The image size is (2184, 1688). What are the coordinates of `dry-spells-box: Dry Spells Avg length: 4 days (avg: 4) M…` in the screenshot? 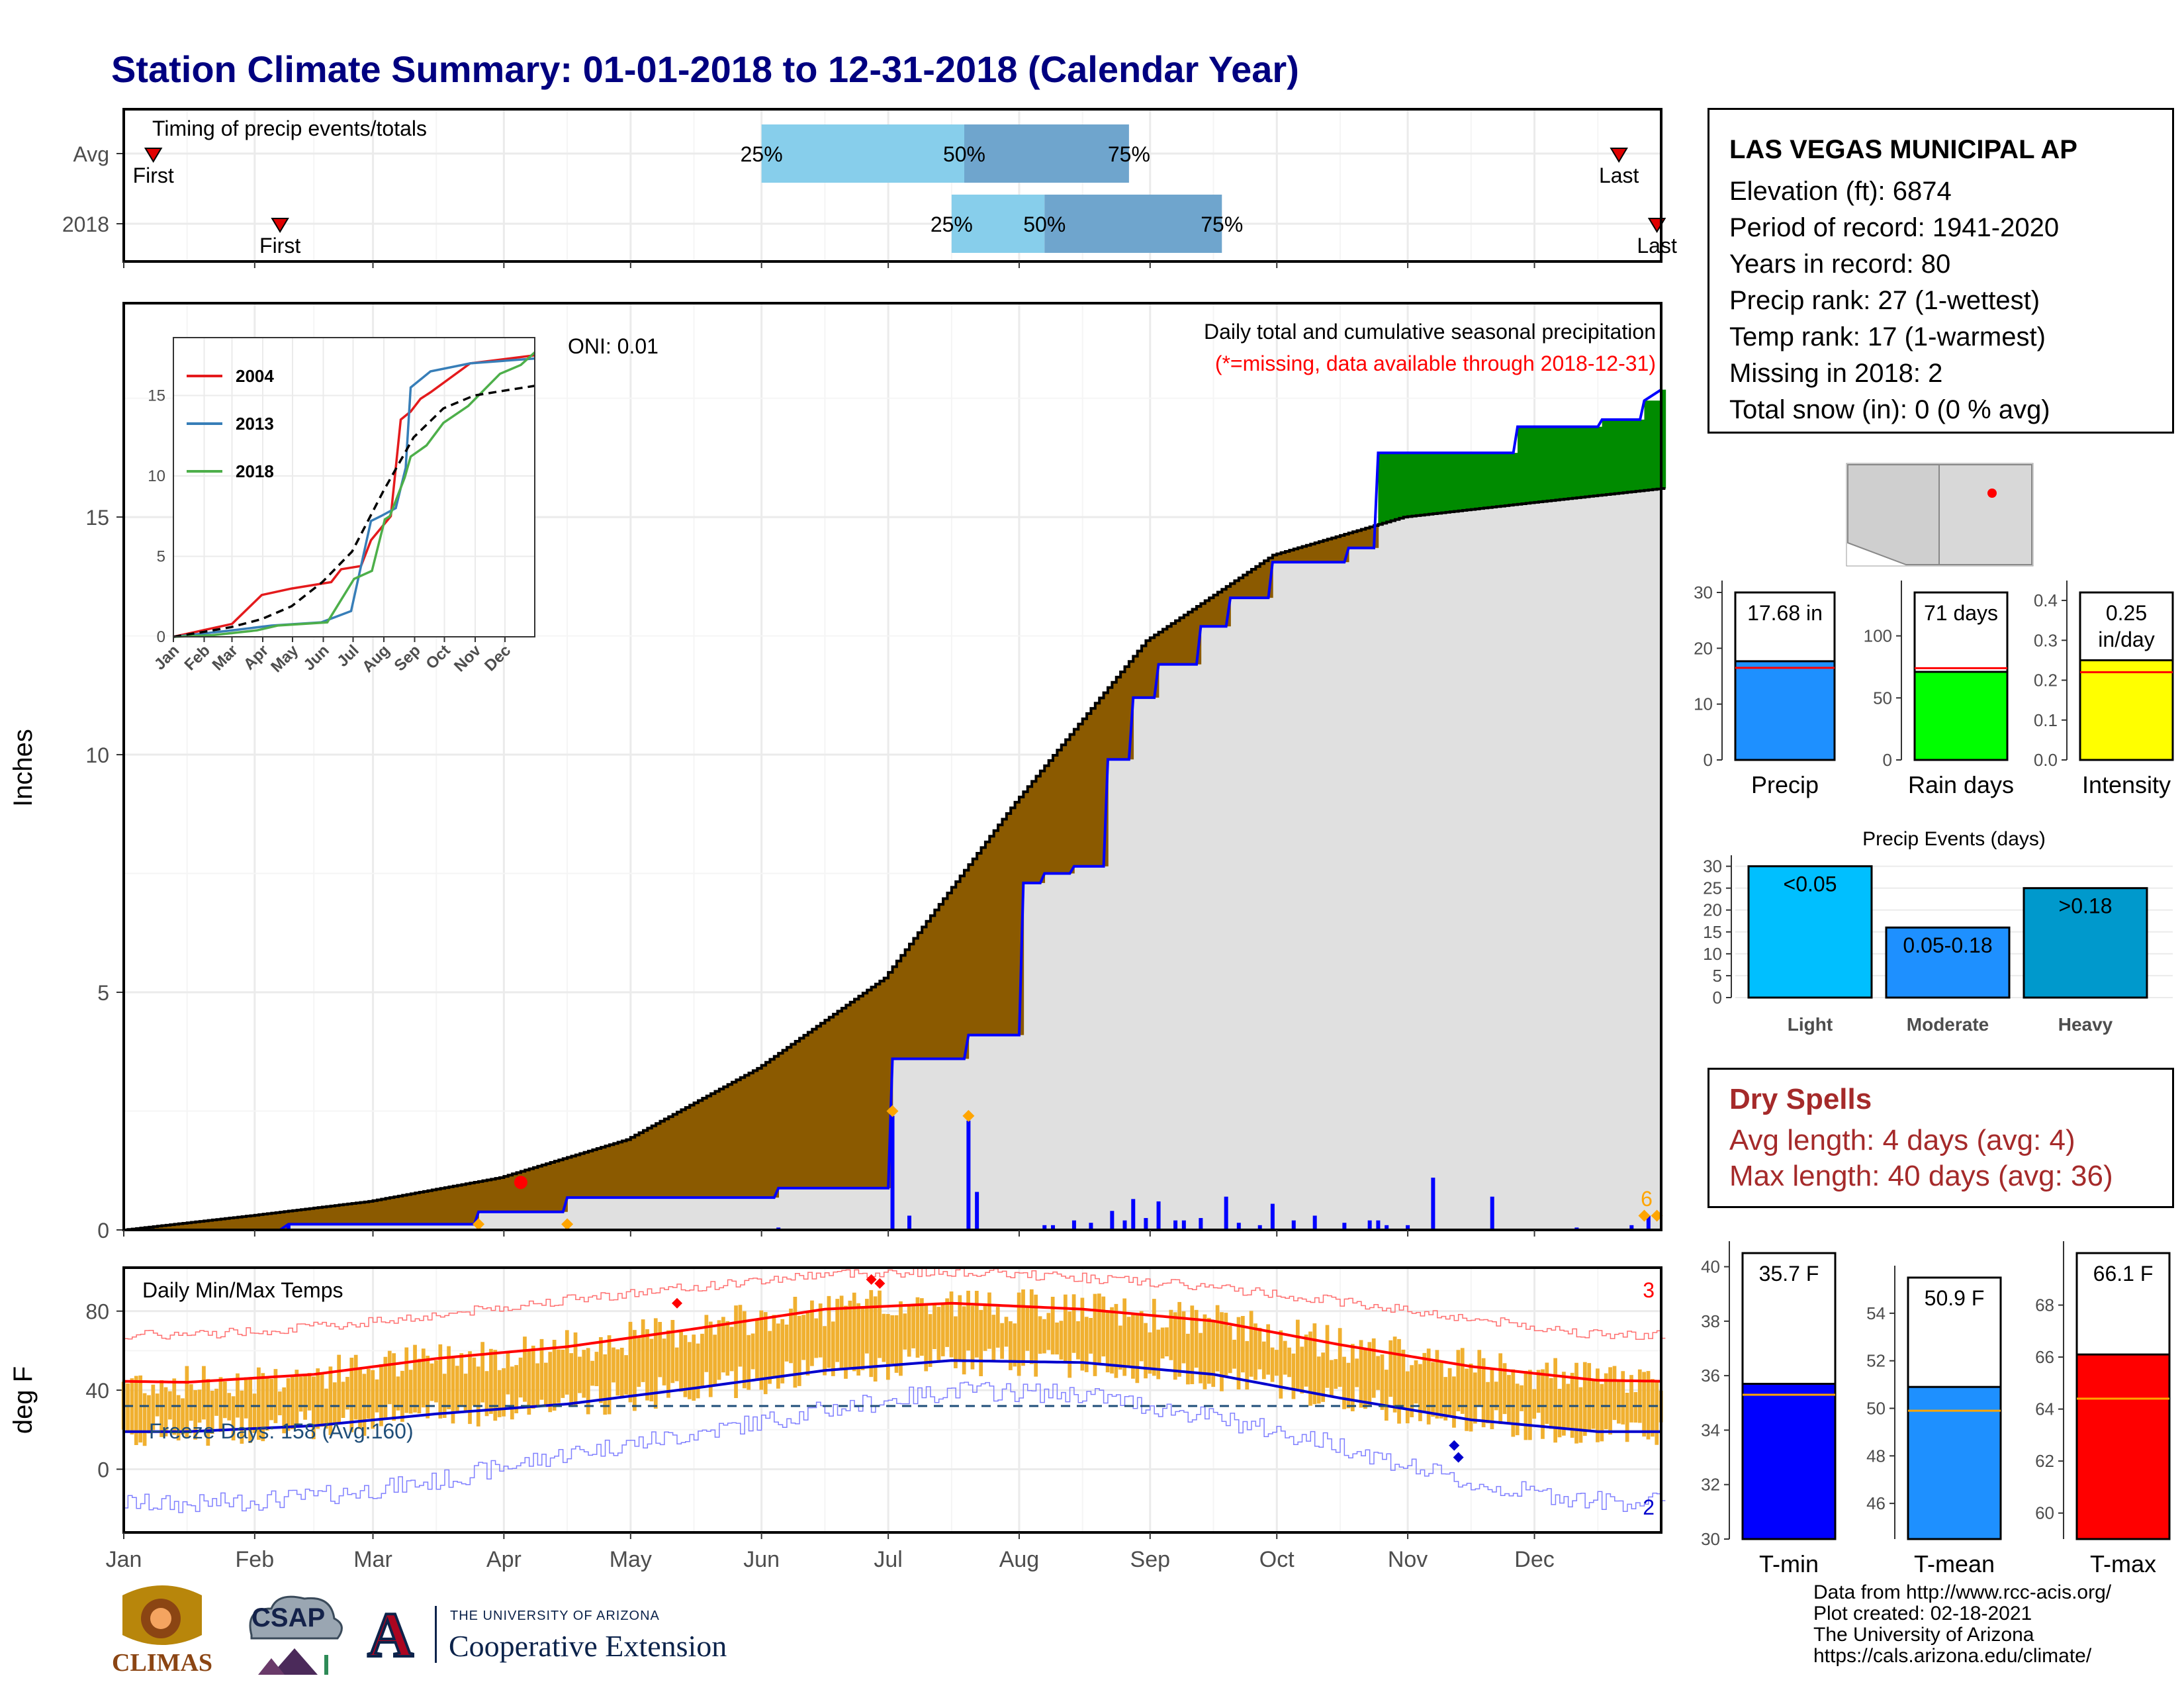 It's located at (1940, 1138).